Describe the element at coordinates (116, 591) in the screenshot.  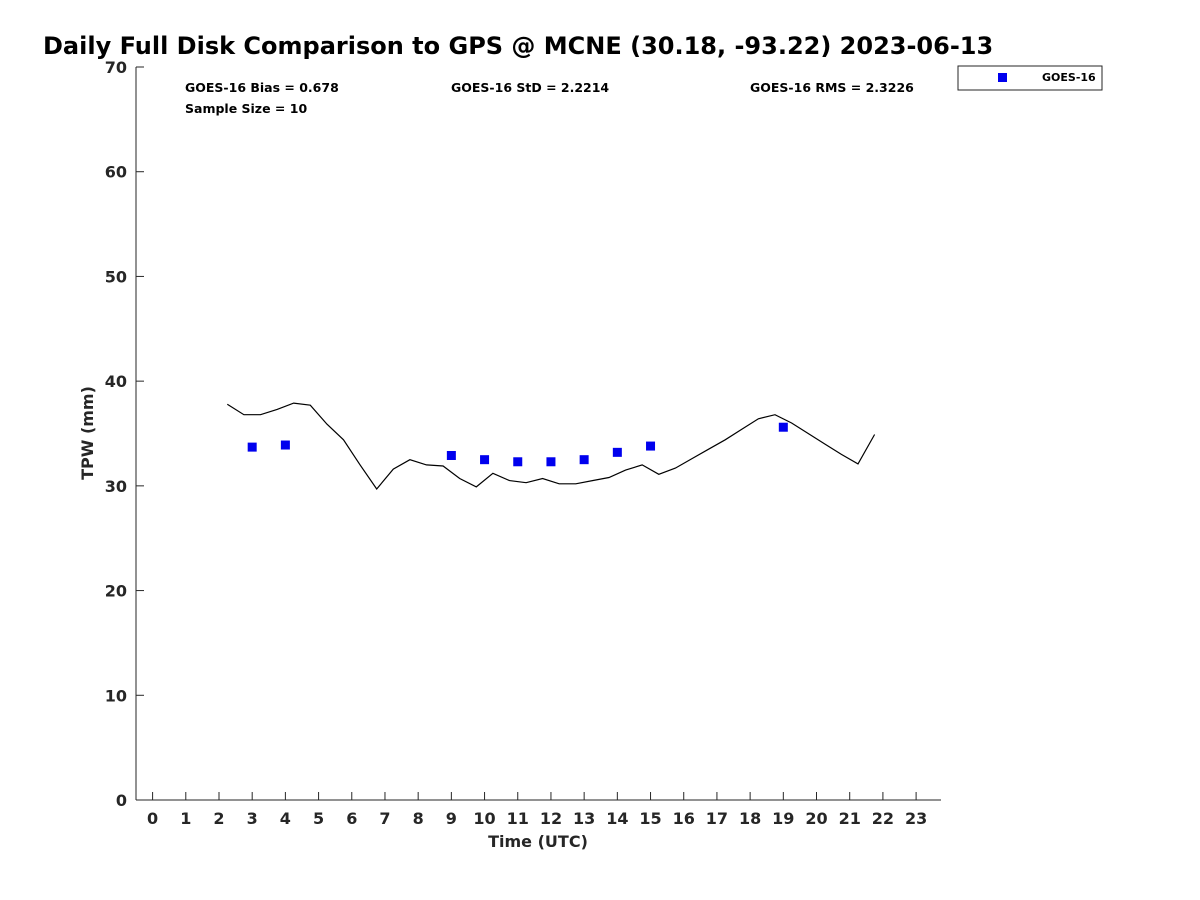
I see `y-tick-label: 20` at that location.